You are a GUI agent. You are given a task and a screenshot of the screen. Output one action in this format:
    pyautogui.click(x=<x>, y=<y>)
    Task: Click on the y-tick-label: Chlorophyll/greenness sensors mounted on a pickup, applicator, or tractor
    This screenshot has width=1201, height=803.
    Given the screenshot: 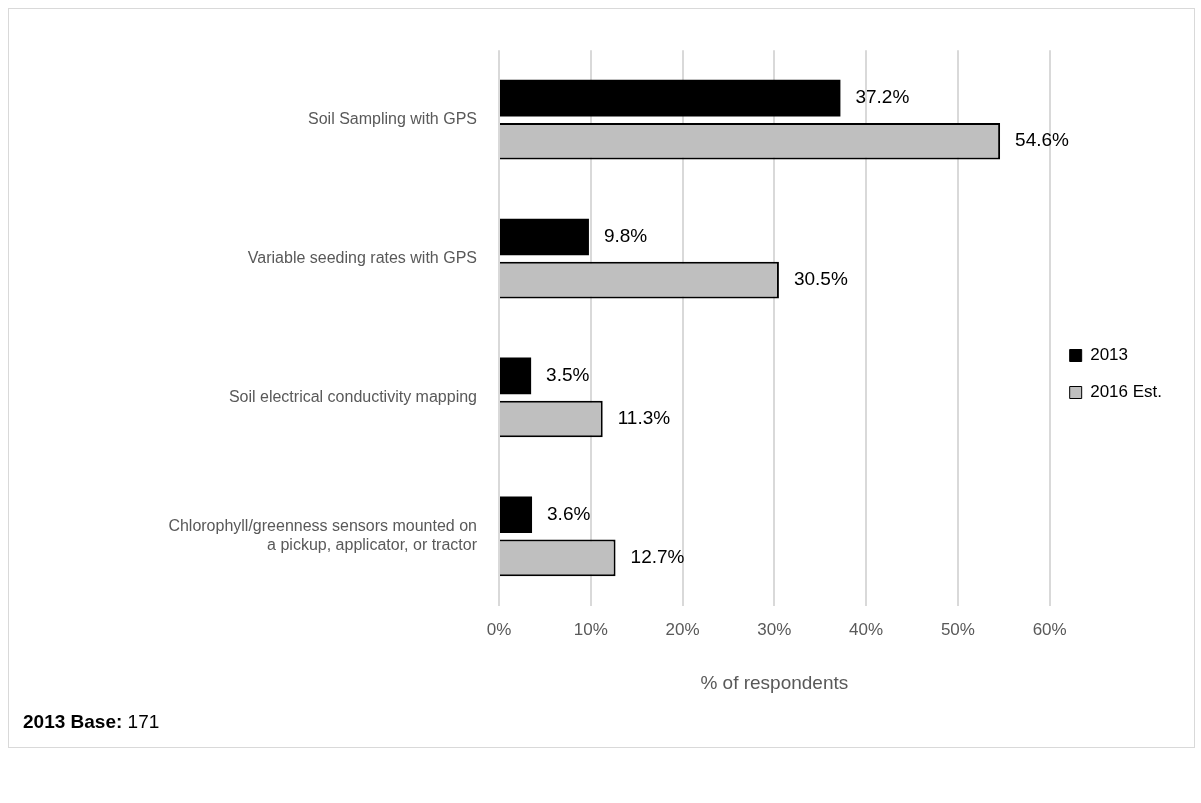 What is the action you would take?
    pyautogui.click(x=323, y=535)
    